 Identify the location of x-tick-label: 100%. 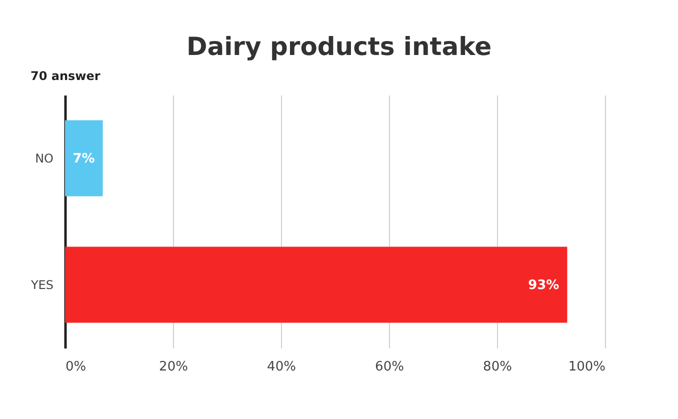
(587, 367).